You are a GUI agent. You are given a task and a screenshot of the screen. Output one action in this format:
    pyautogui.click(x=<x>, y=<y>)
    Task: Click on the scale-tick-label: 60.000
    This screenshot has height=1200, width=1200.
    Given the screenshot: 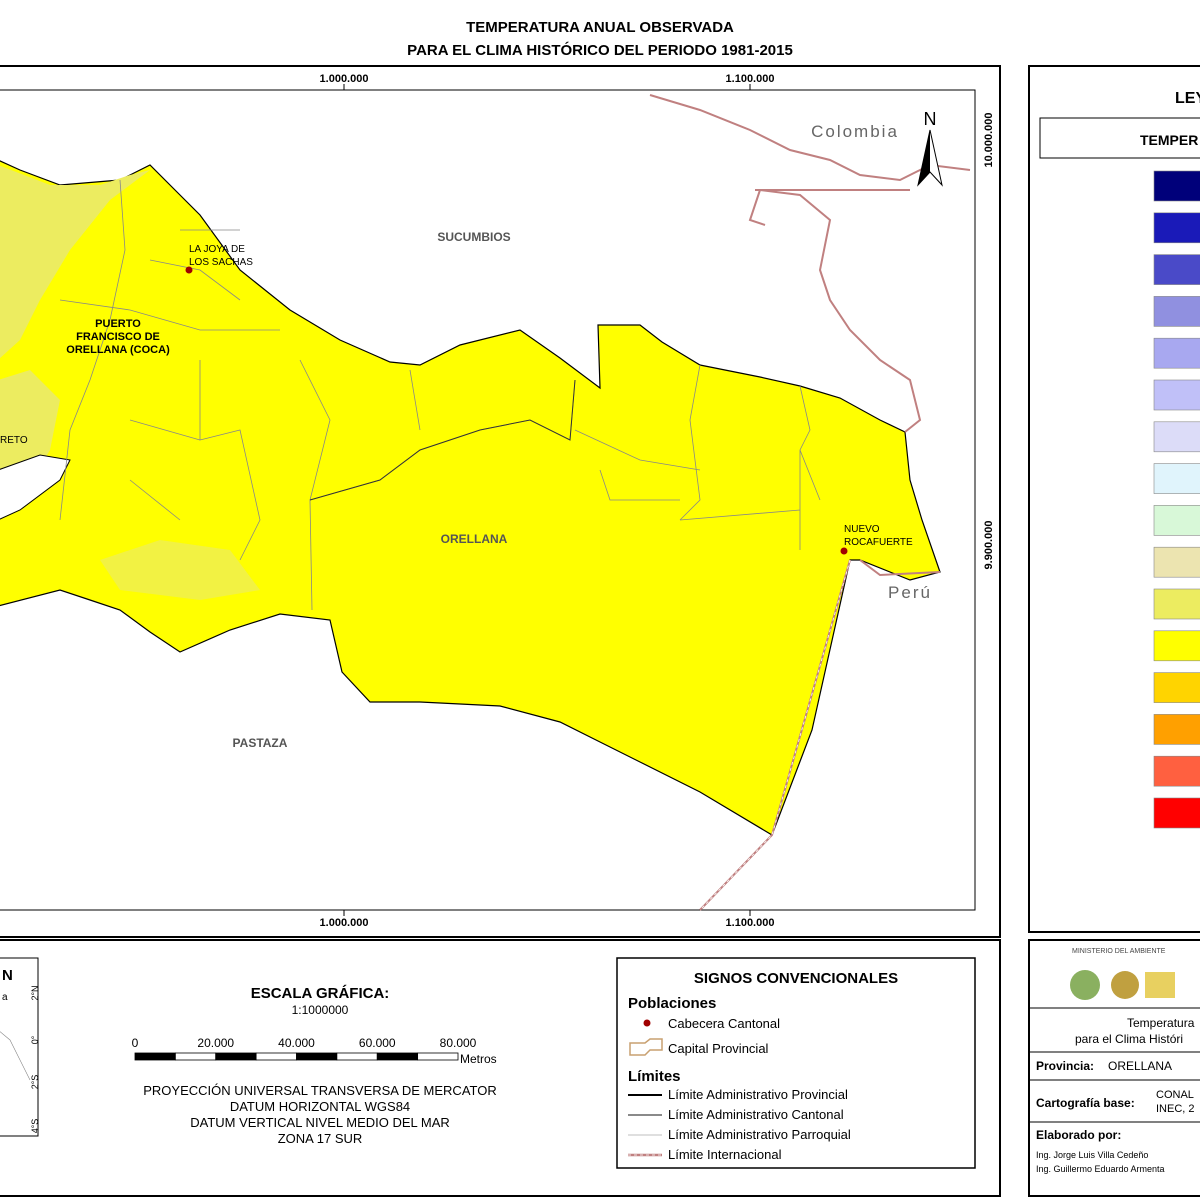 What is the action you would take?
    pyautogui.click(x=377, y=1043)
    